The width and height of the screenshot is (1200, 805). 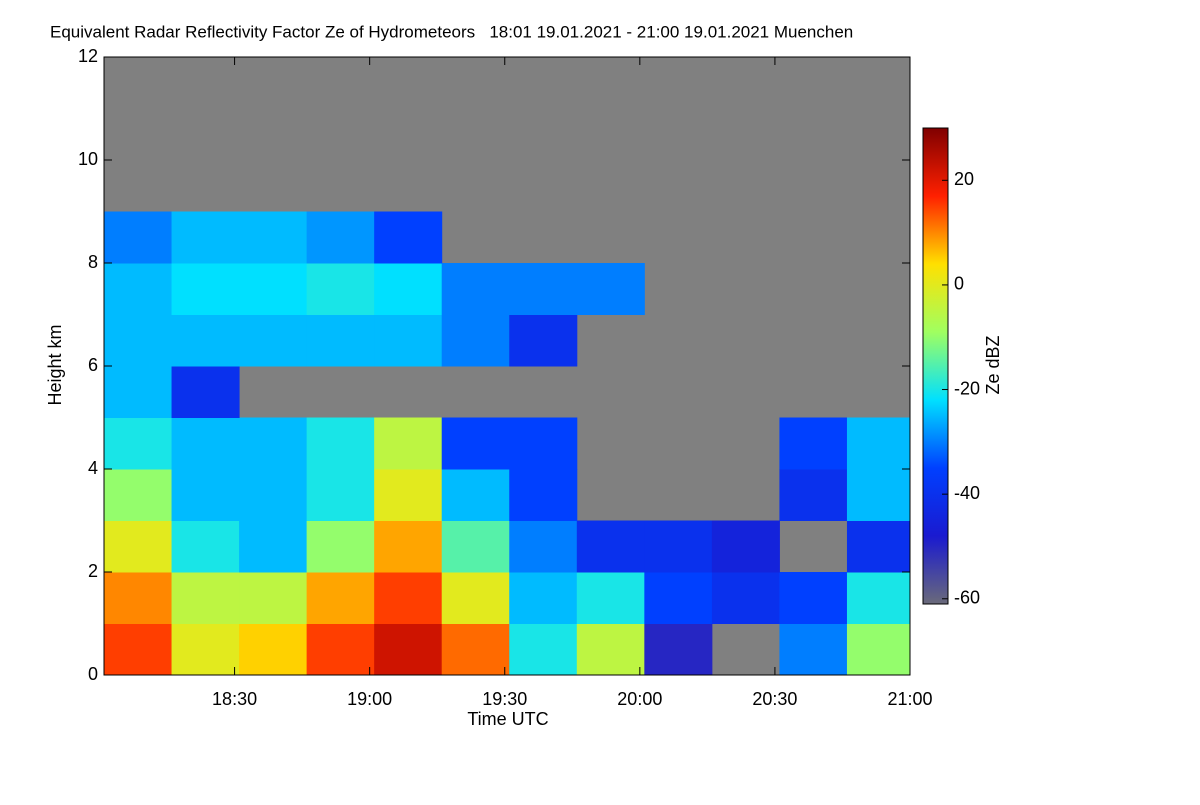 What do you see at coordinates (88, 56) in the screenshot?
I see `y-tick-label: 12` at bounding box center [88, 56].